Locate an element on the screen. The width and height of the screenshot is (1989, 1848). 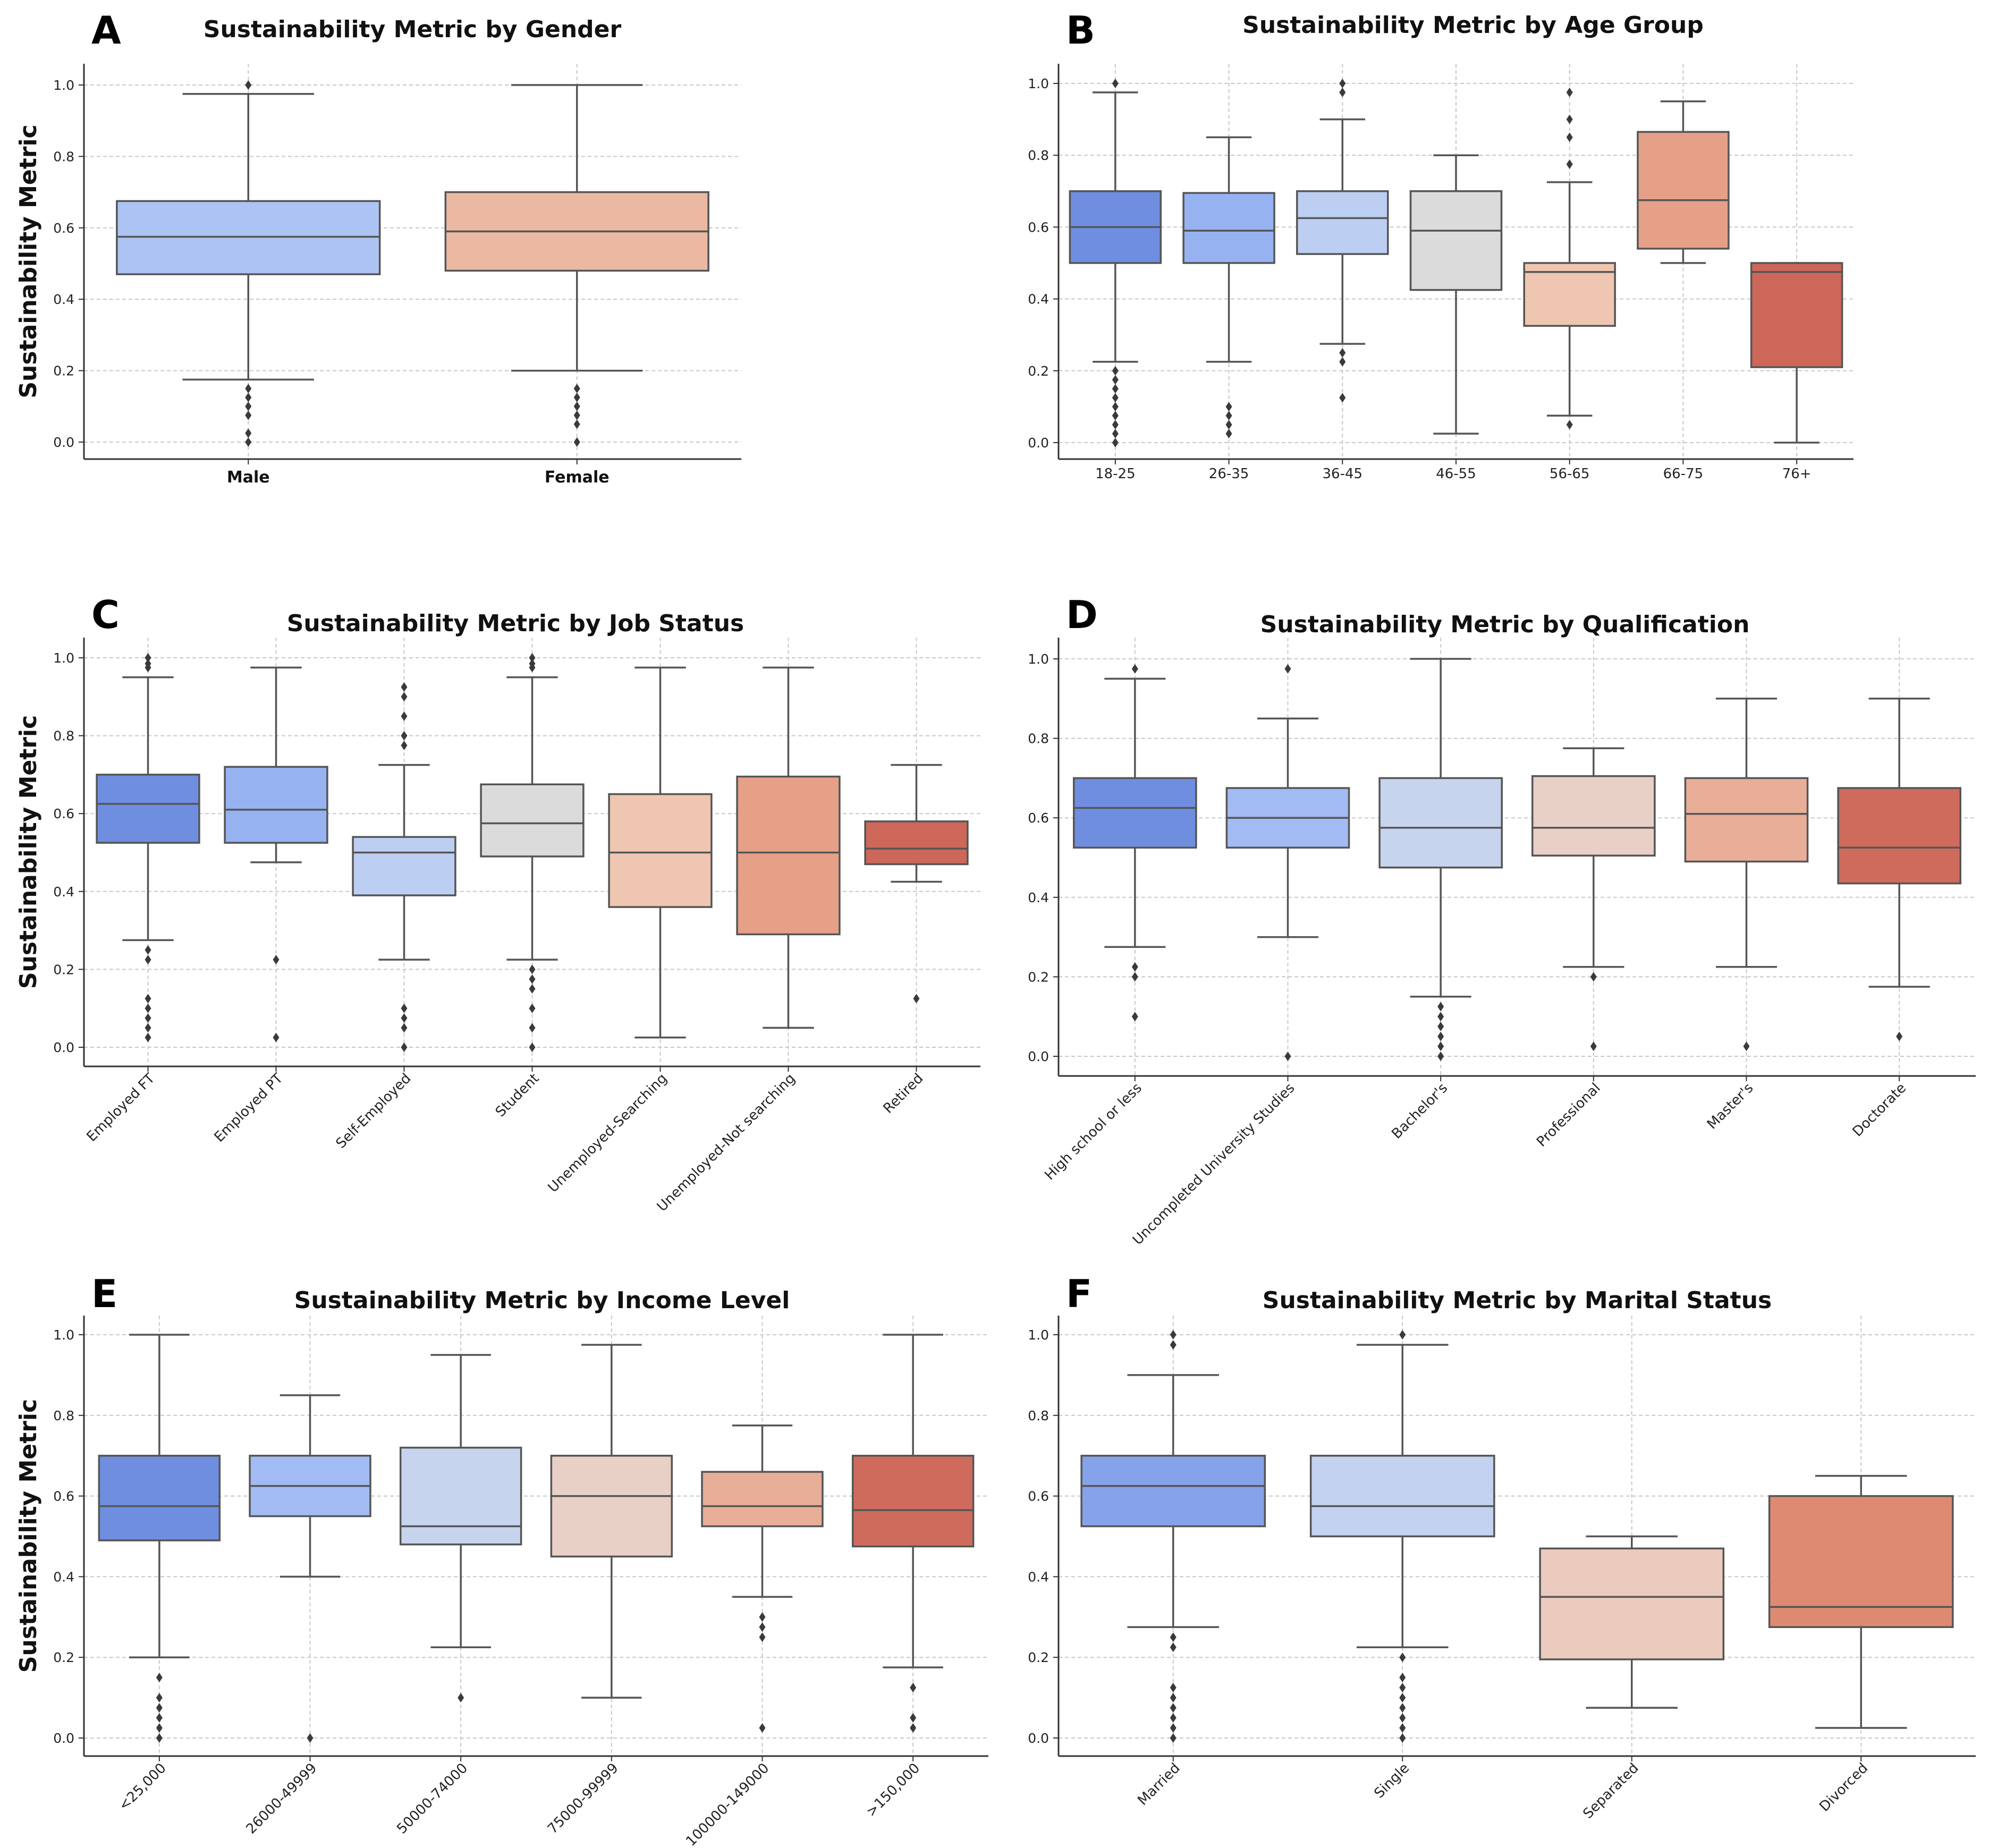
box-female is located at coordinates (576, 265).